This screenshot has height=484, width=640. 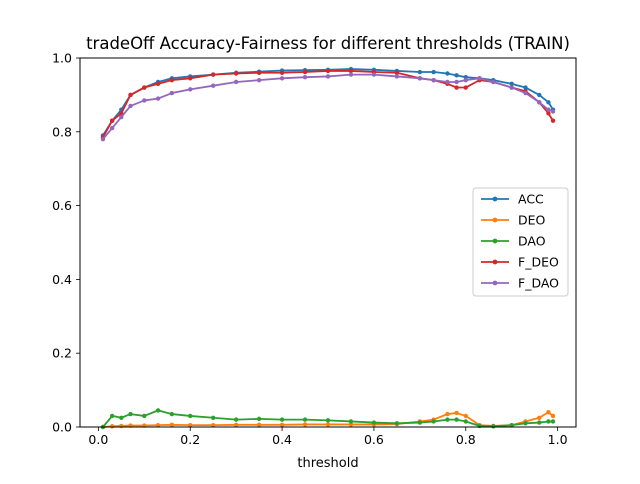 What do you see at coordinates (532, 241) in the screenshot?
I see `legend-label-dao: DAO` at bounding box center [532, 241].